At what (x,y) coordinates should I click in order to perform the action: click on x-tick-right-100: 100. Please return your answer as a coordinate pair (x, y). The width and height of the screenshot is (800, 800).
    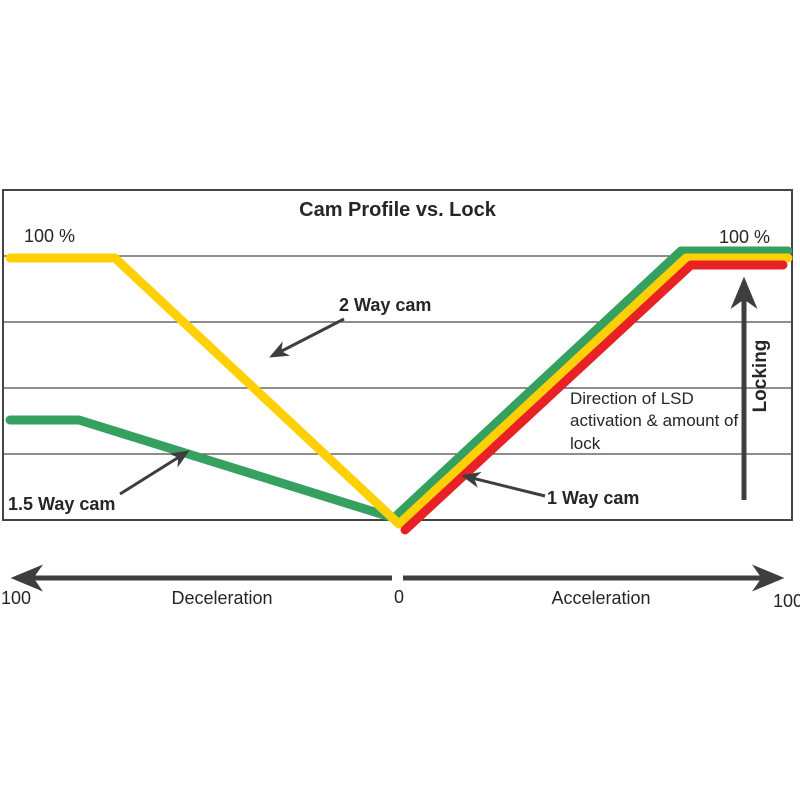
    Looking at the image, I should click on (786, 601).